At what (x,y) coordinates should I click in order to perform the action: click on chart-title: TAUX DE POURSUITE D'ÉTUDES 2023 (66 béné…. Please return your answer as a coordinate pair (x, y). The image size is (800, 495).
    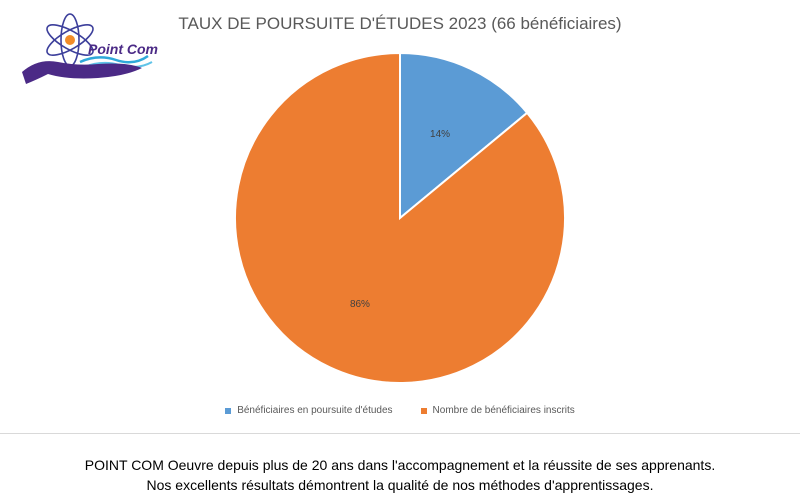
    Looking at the image, I should click on (400, 23).